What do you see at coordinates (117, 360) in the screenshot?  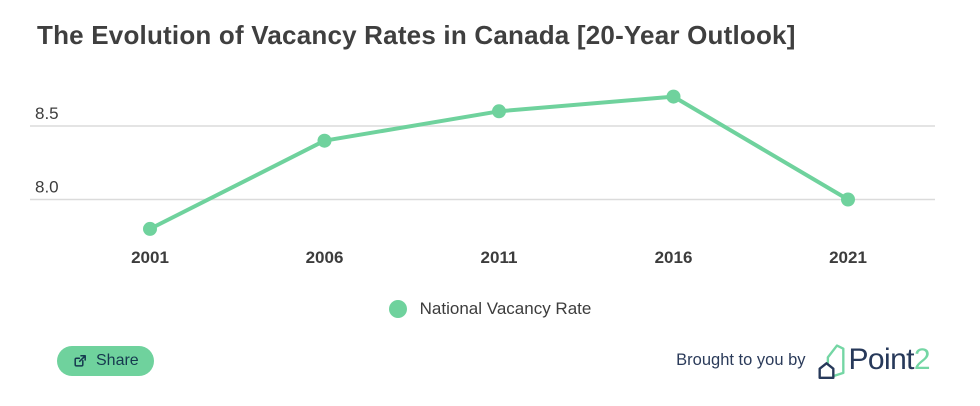 I see `share-button-label: Share` at bounding box center [117, 360].